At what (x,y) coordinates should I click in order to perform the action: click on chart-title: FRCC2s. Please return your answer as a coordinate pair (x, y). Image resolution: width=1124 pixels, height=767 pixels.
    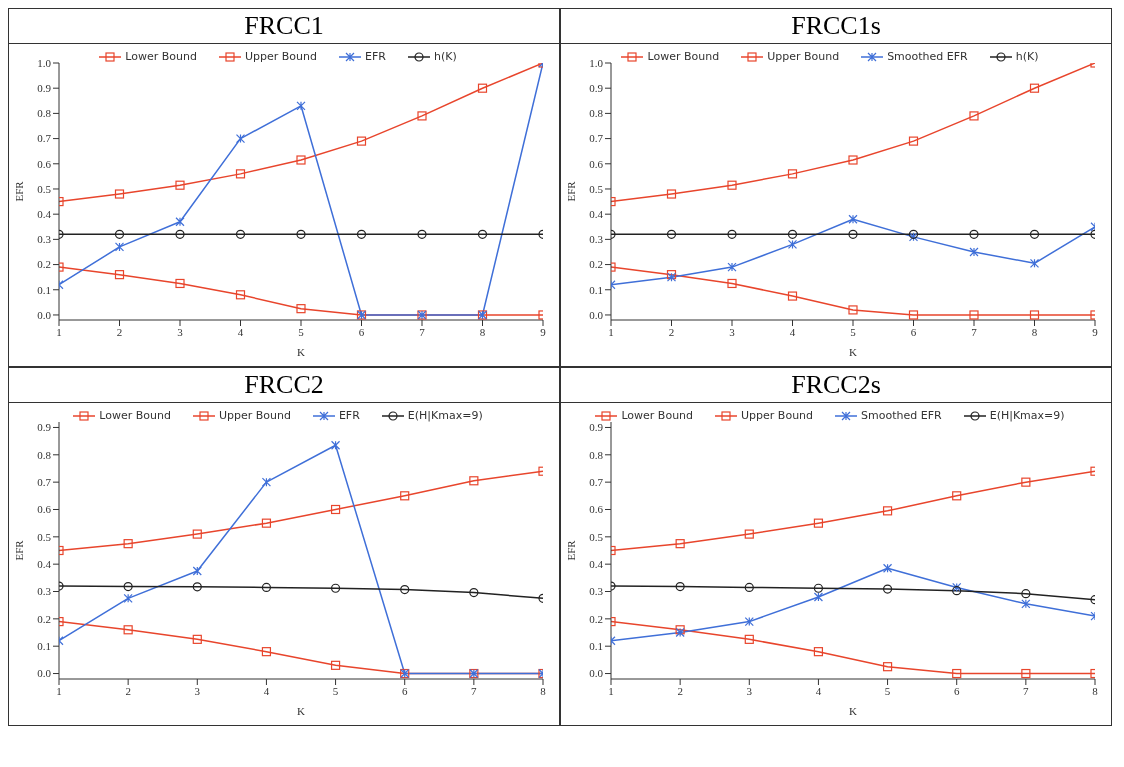
    Looking at the image, I should click on (836, 385).